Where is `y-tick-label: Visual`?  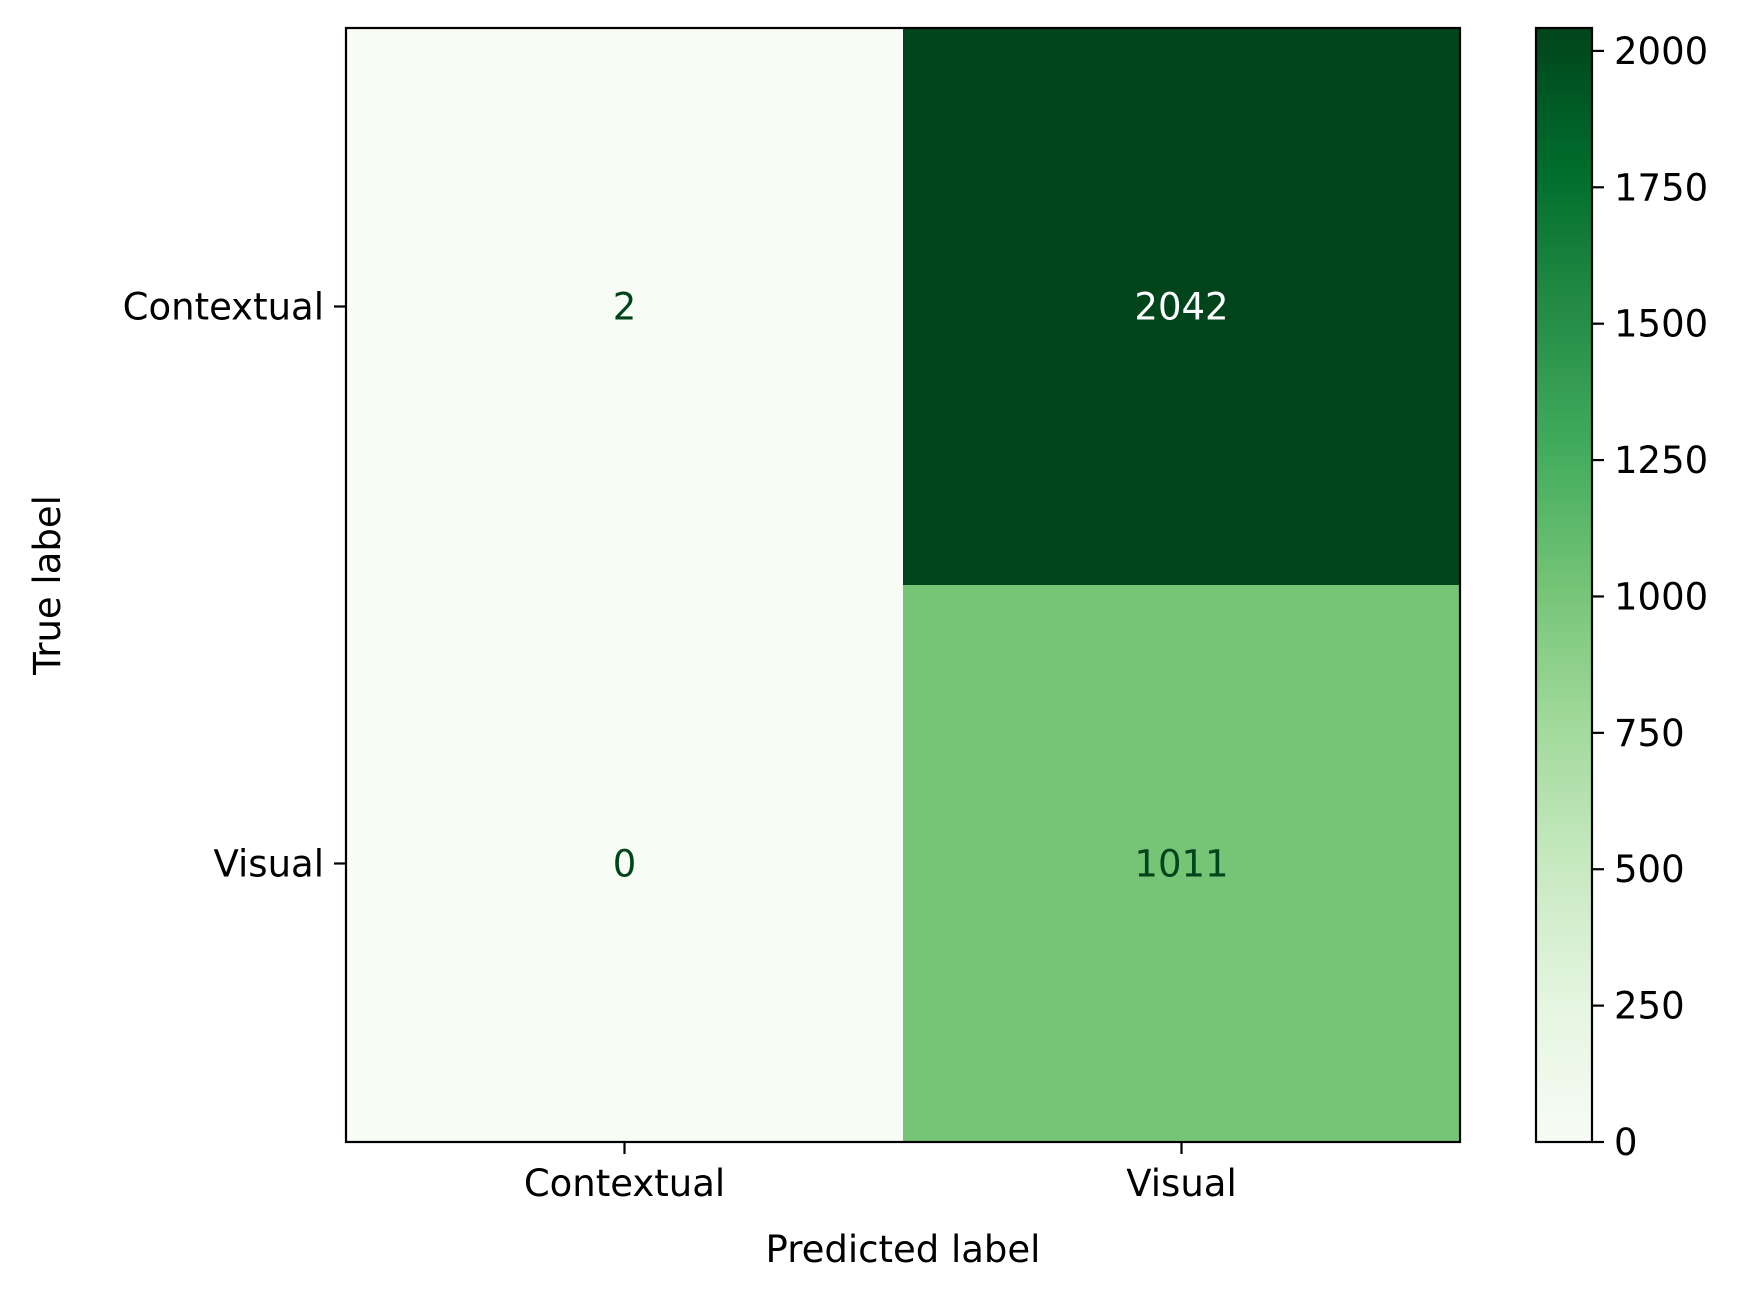 y-tick-label: Visual is located at coordinates (269, 864).